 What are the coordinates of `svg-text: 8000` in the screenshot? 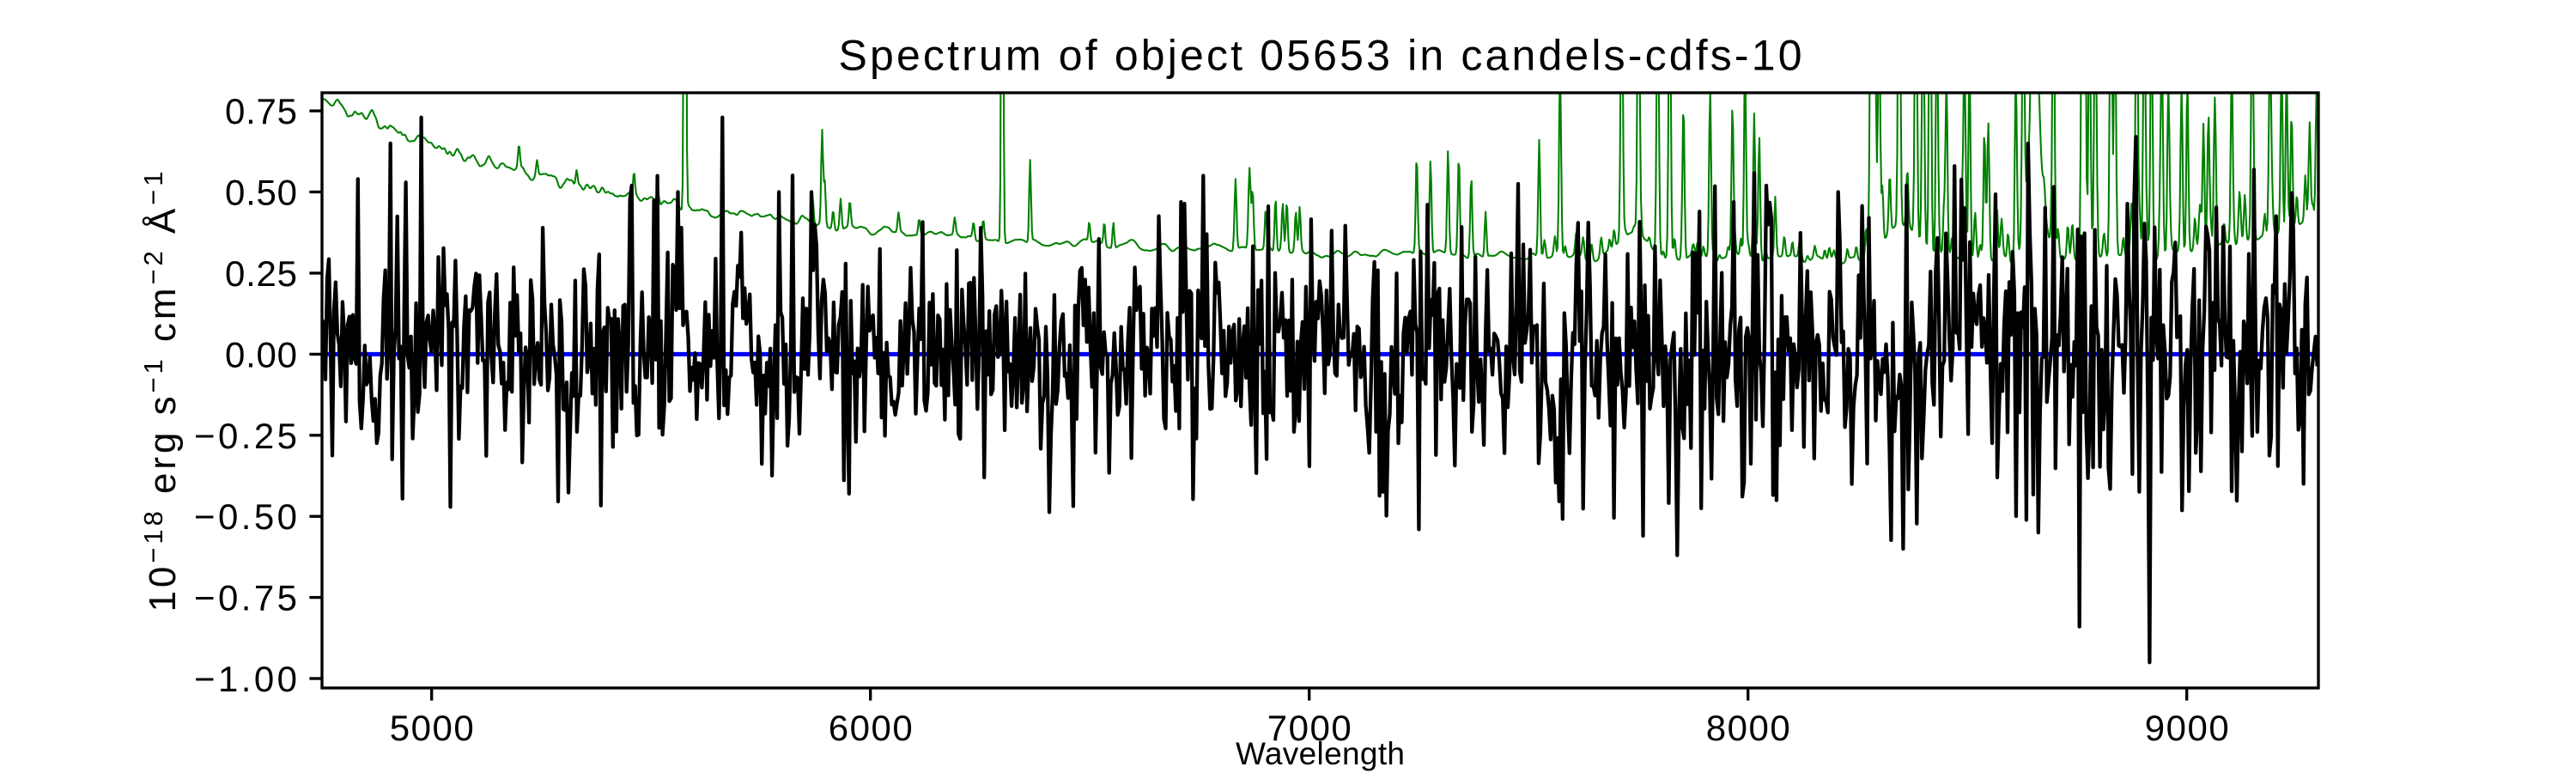 It's located at (1748, 728).